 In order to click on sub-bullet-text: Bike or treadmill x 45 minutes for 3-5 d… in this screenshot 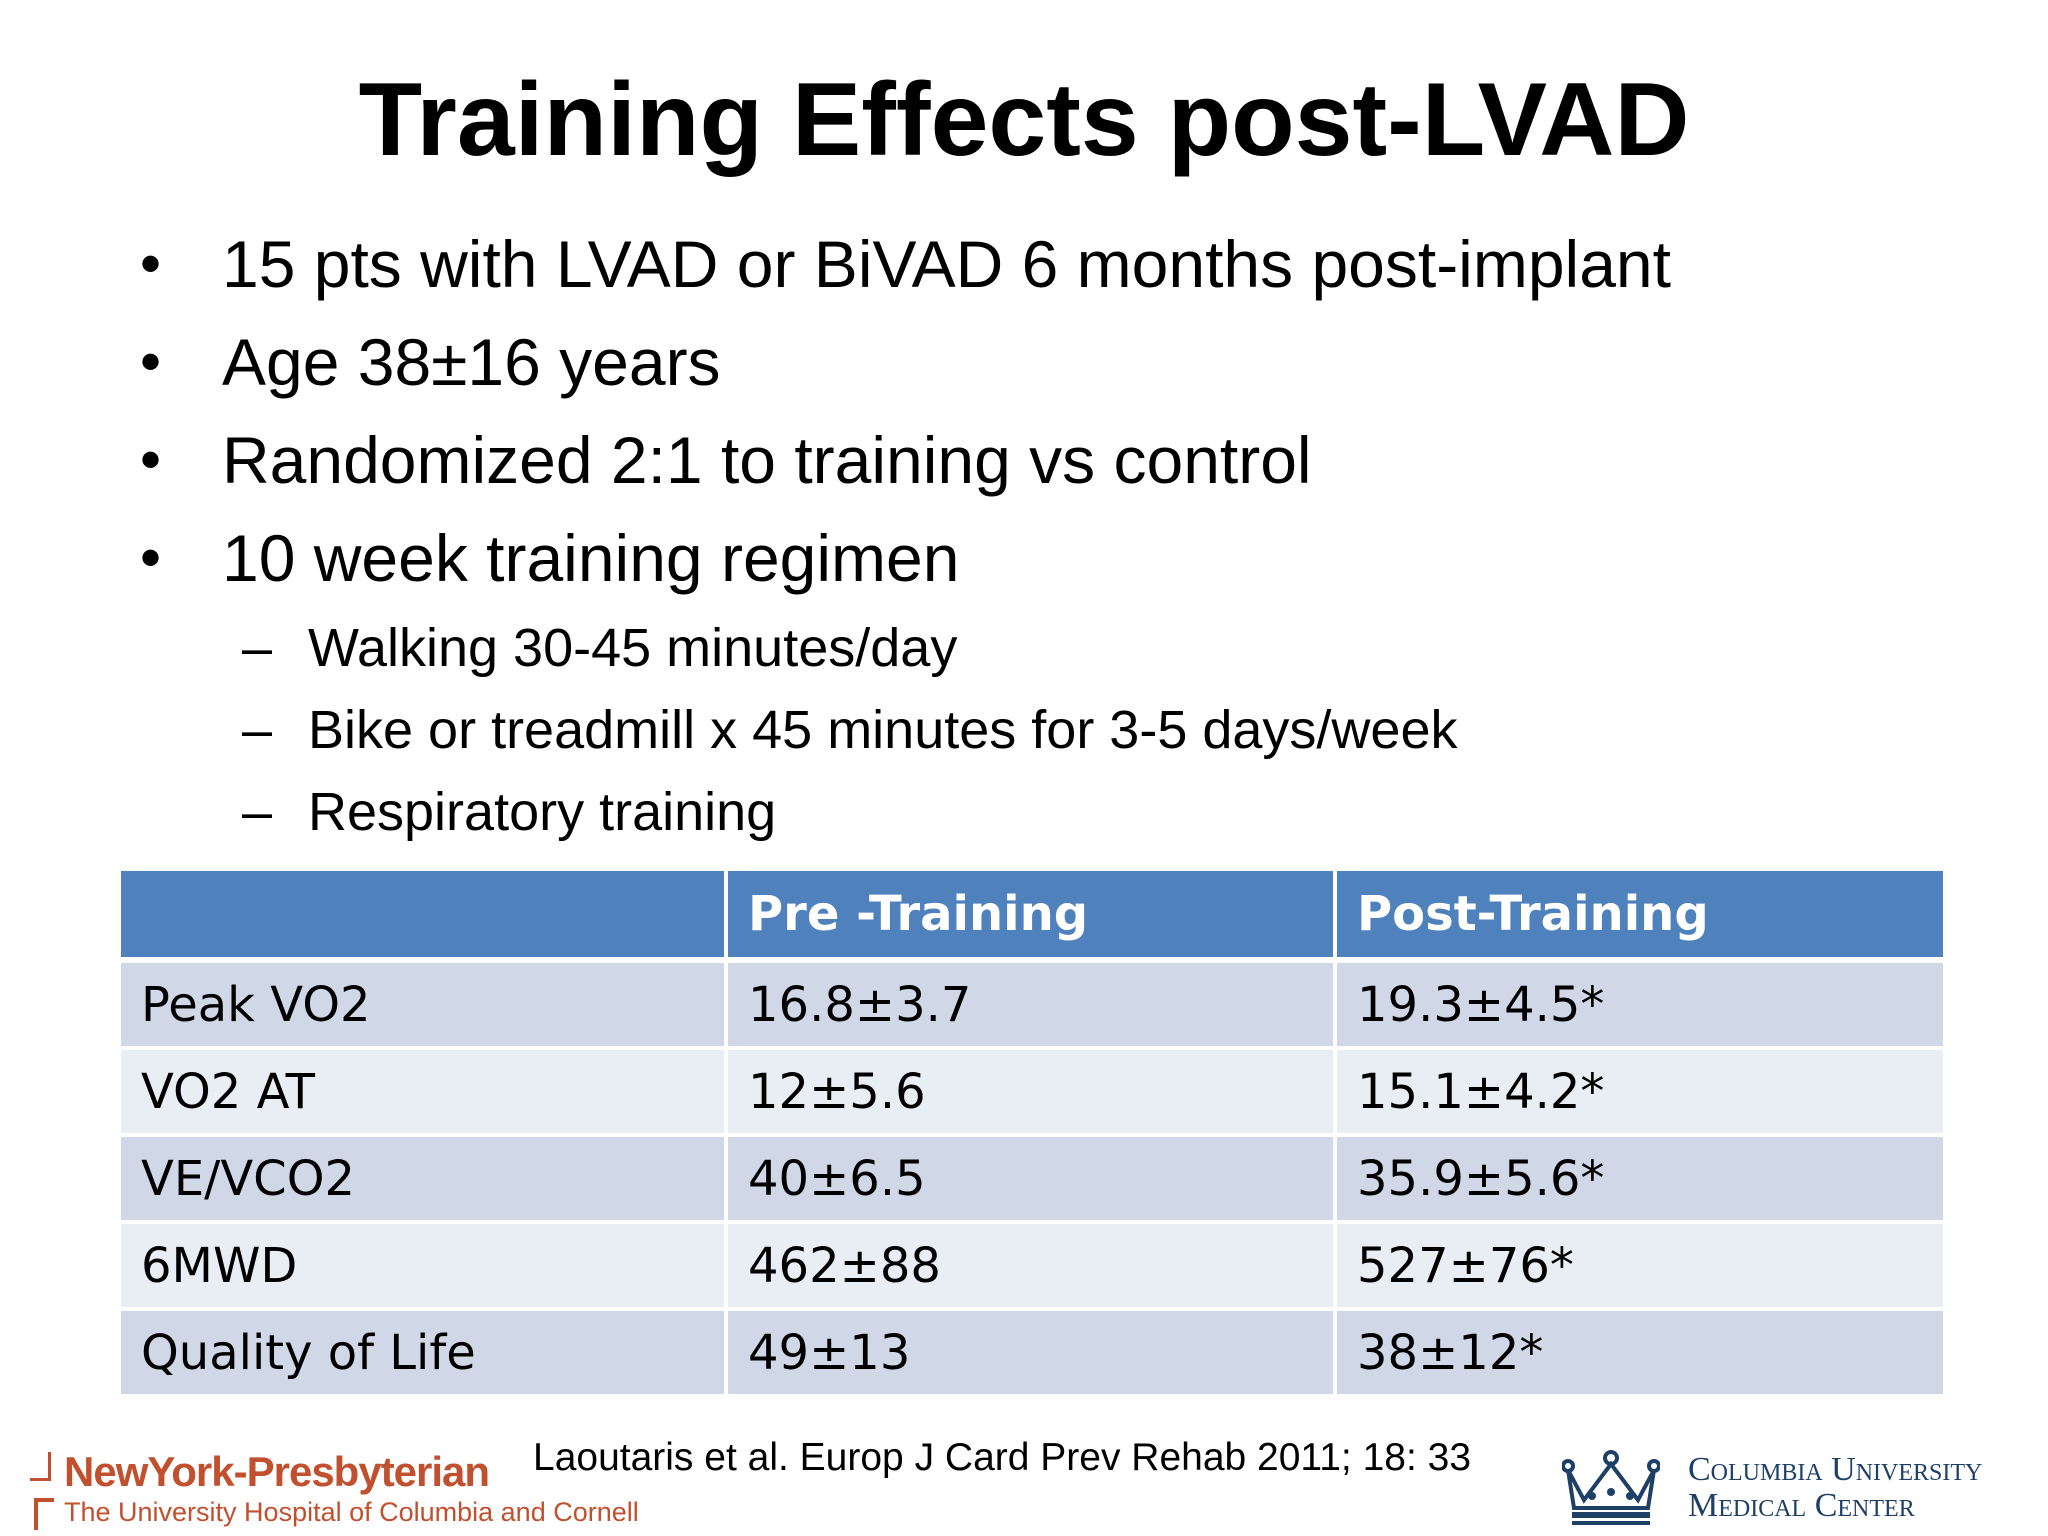, I will do `click(882, 730)`.